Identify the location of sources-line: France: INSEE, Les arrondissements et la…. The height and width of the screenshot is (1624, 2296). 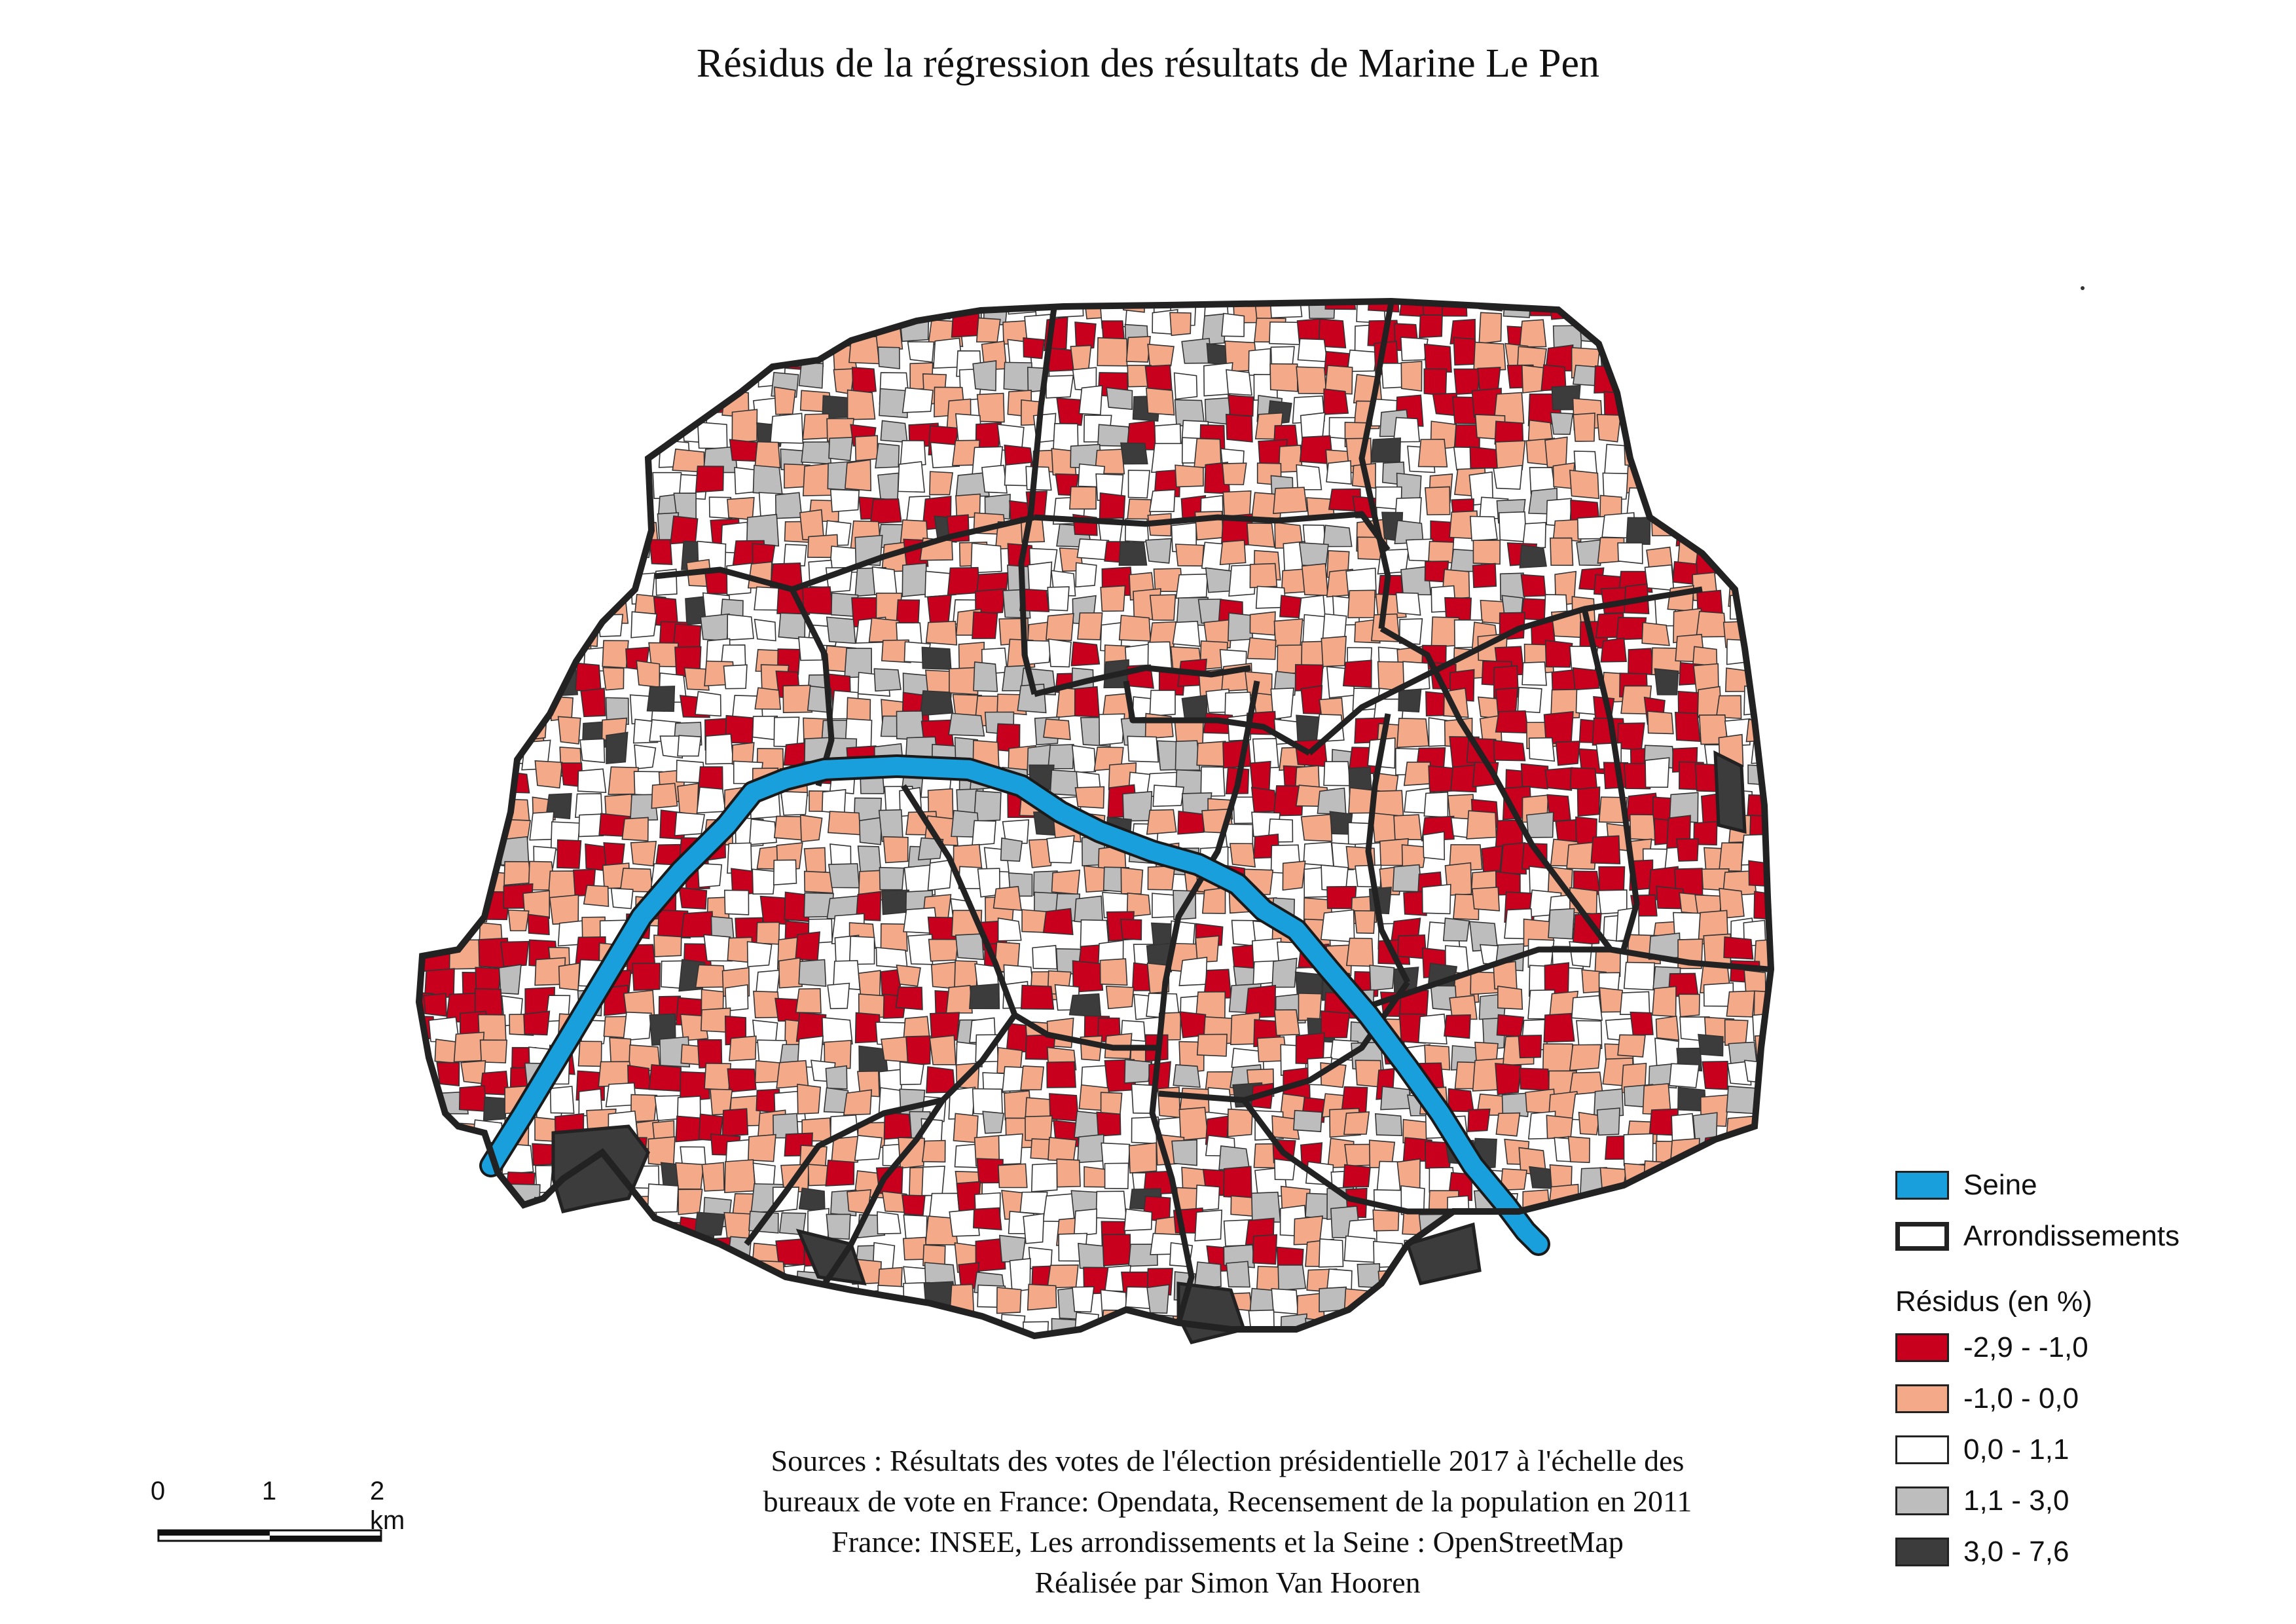
(1227, 1542).